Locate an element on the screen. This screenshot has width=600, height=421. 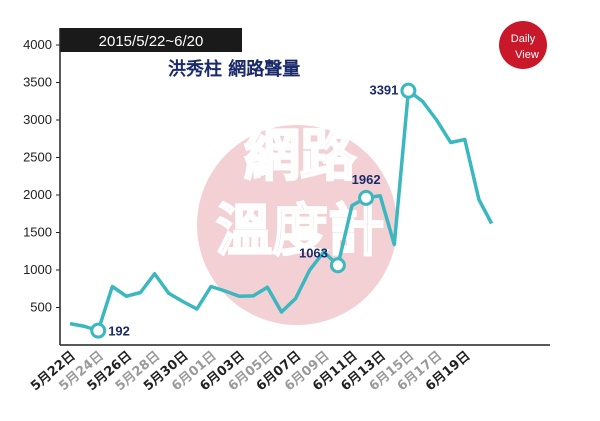
logo-line2: View is located at coordinates (527, 55).